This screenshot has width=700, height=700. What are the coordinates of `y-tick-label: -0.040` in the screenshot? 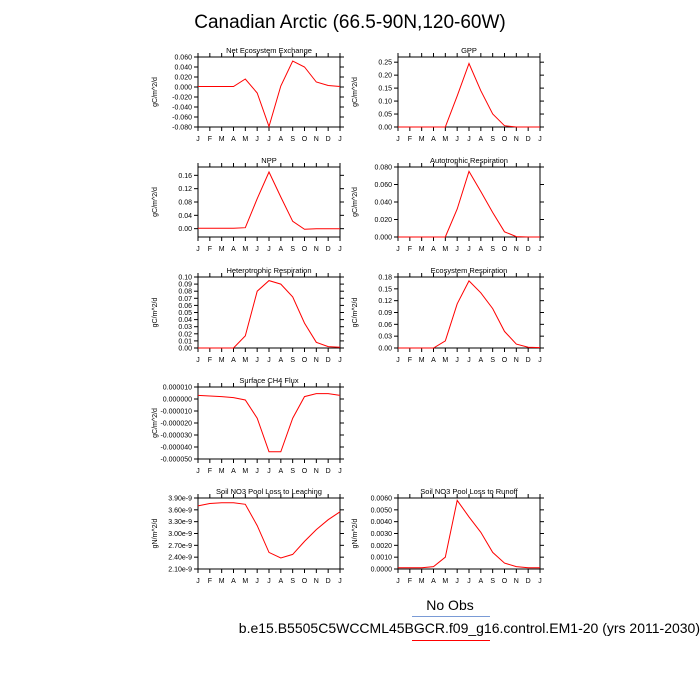 It's located at (182, 108).